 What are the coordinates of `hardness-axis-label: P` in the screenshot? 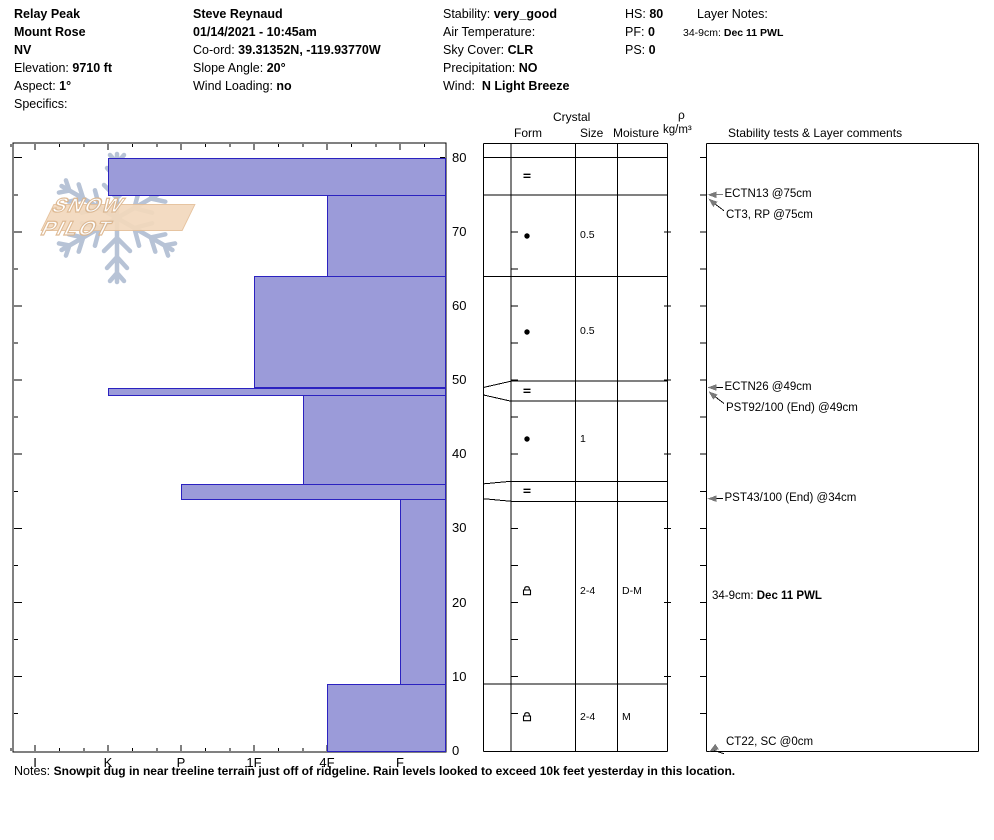 It's located at (181, 762).